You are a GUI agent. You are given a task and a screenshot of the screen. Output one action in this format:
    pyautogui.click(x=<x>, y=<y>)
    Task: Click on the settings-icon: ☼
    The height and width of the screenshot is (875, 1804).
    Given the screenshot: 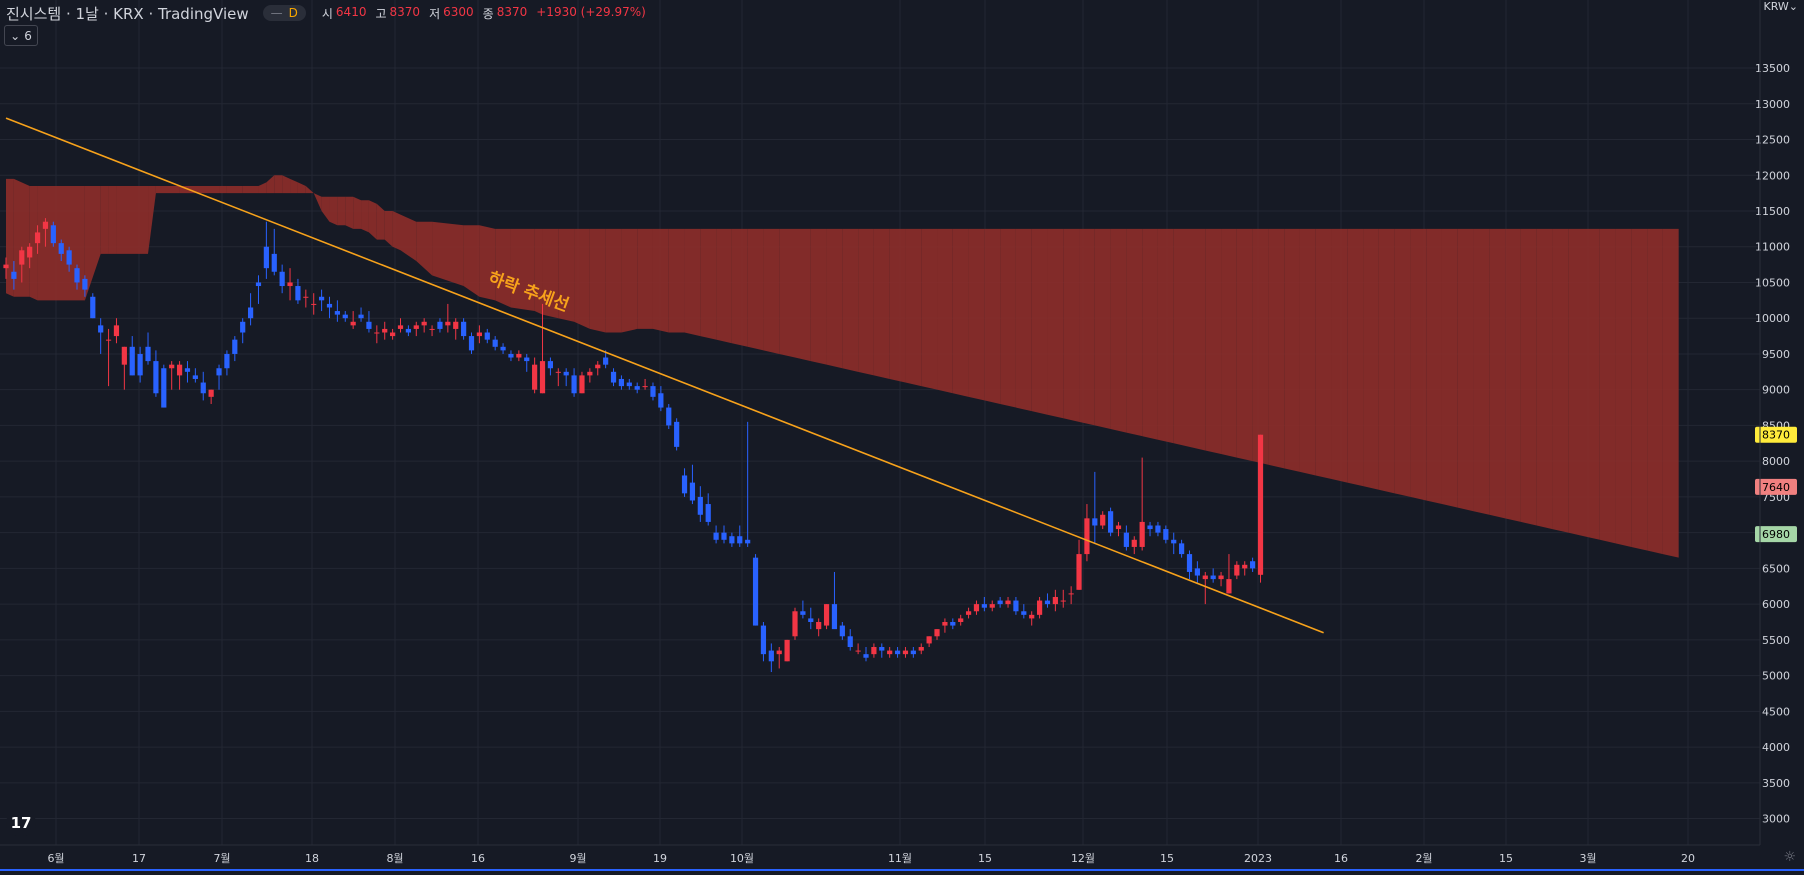 What is the action you would take?
    pyautogui.click(x=1789, y=857)
    